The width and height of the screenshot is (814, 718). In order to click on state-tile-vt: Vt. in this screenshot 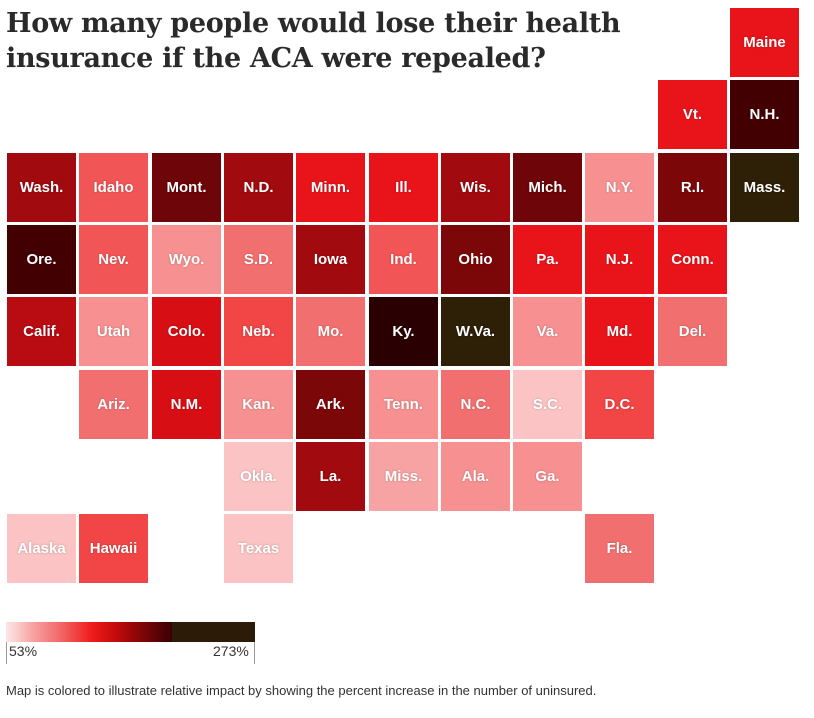, I will do `click(692, 114)`.